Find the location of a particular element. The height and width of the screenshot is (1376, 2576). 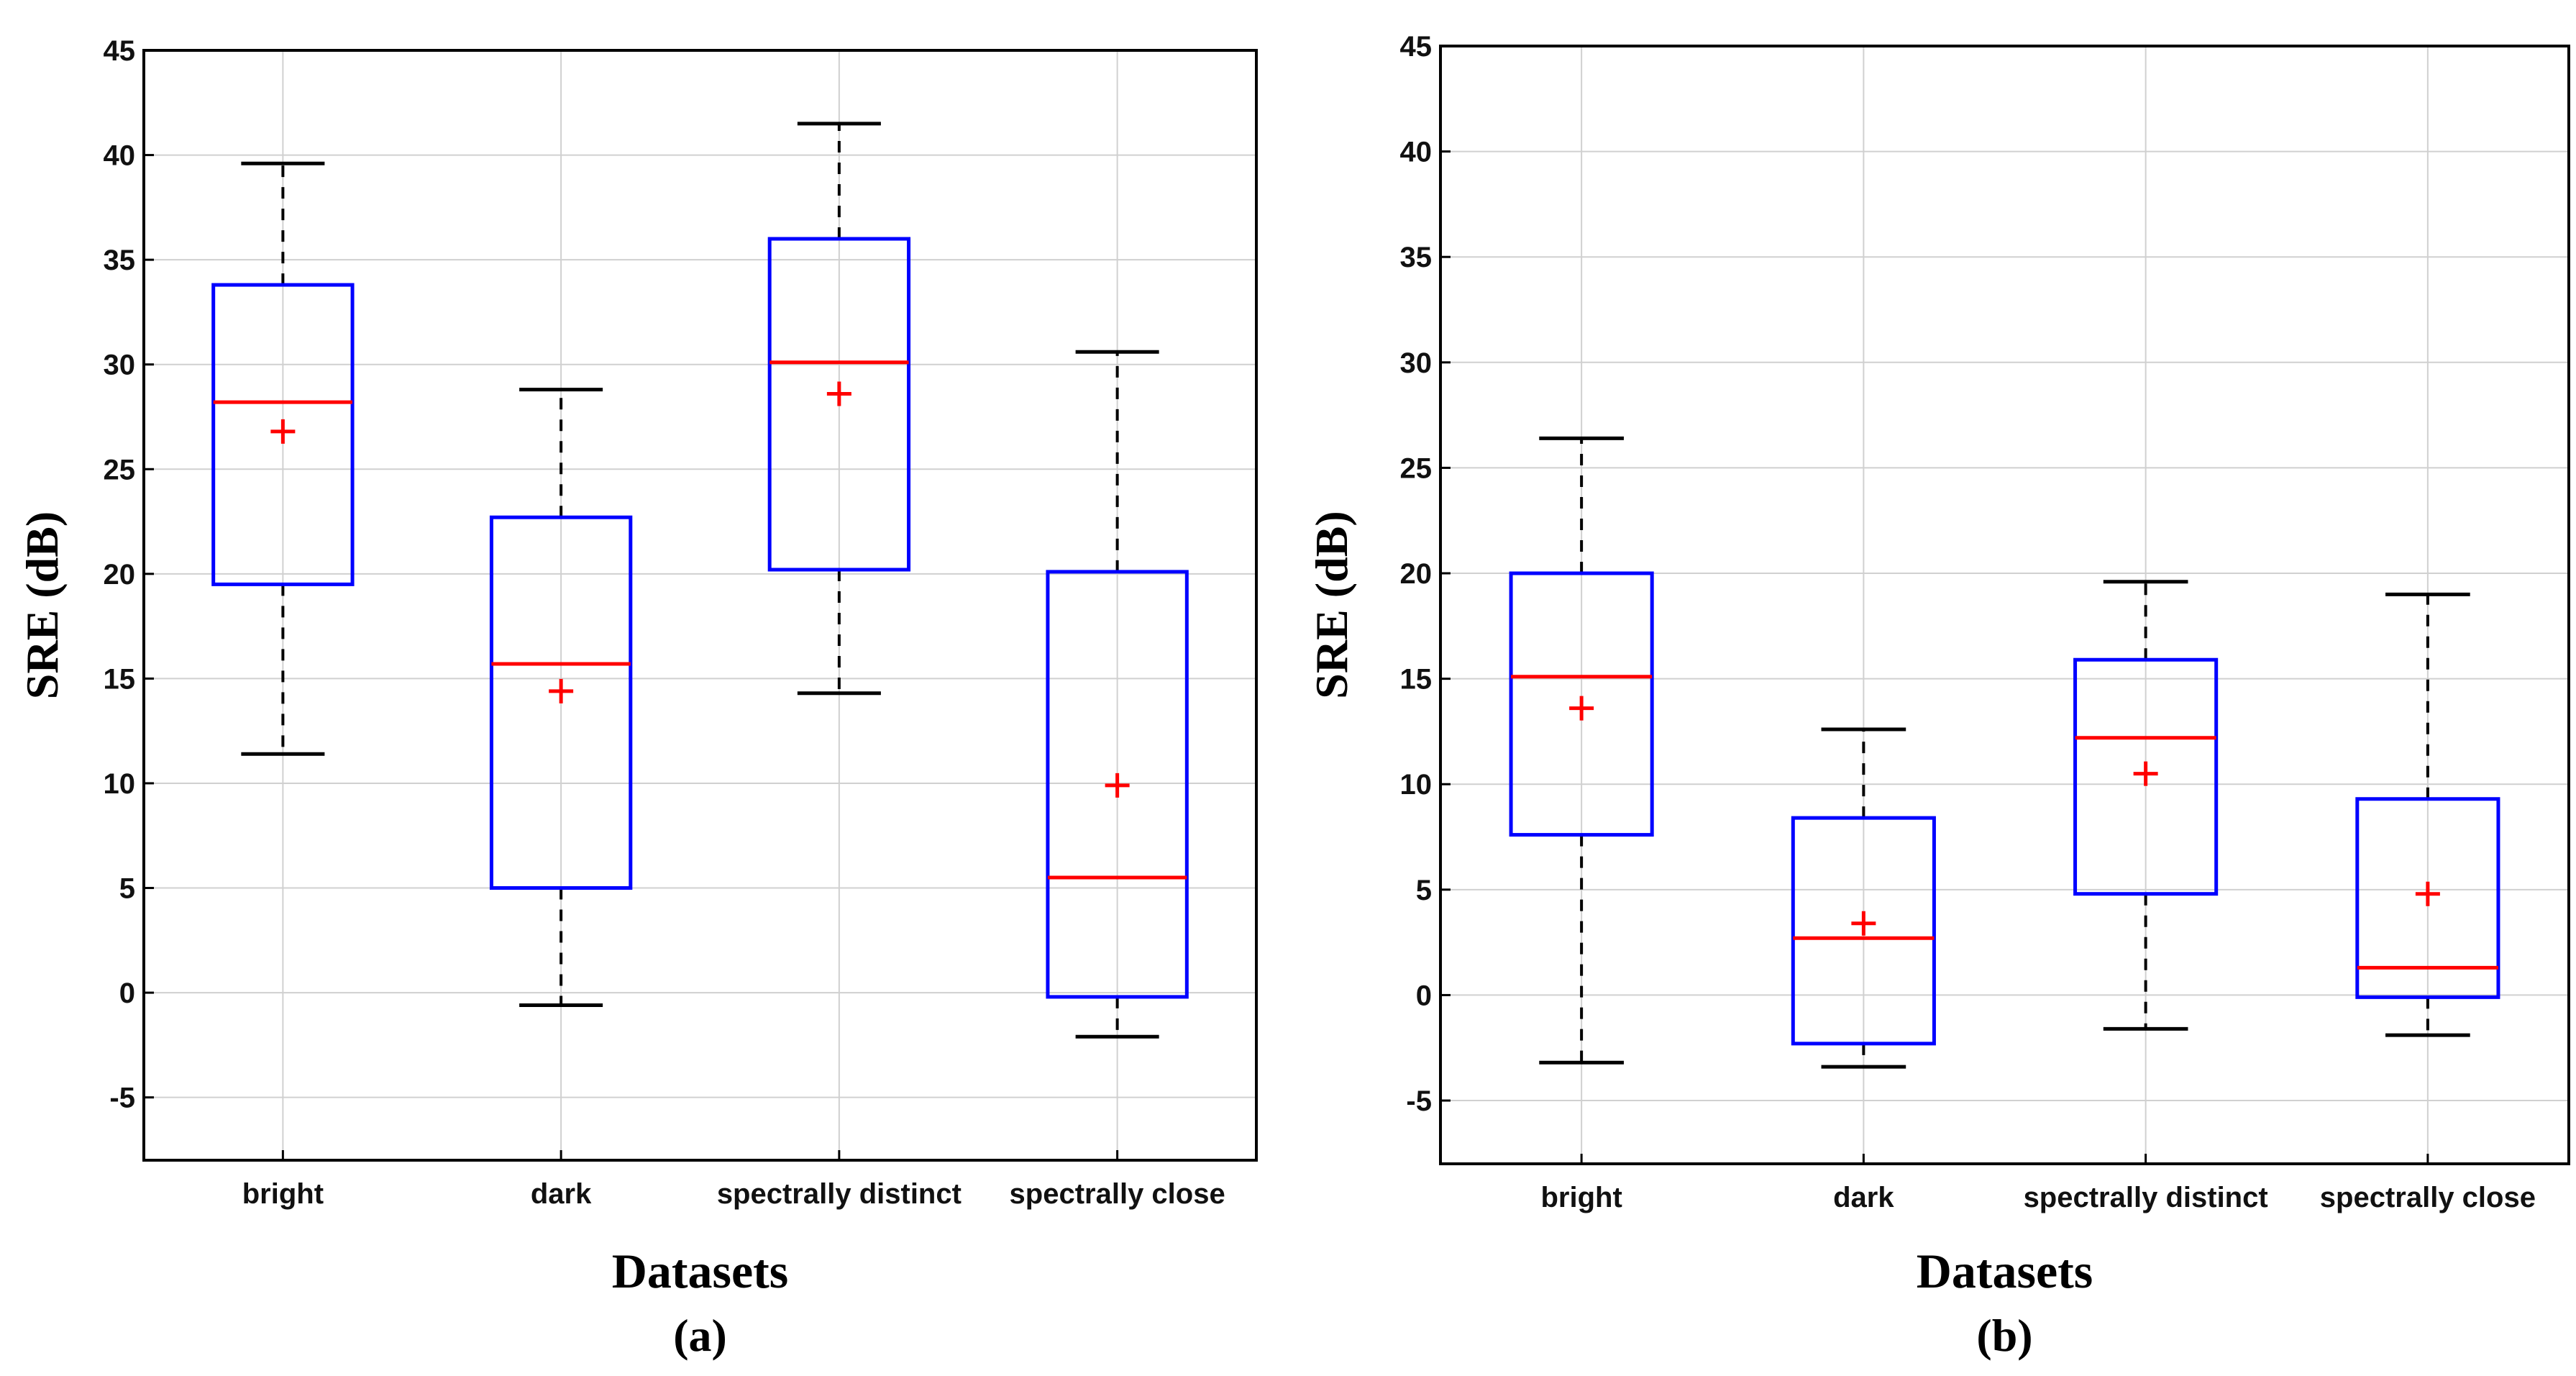

panel-label: (a) is located at coordinates (700, 1336).